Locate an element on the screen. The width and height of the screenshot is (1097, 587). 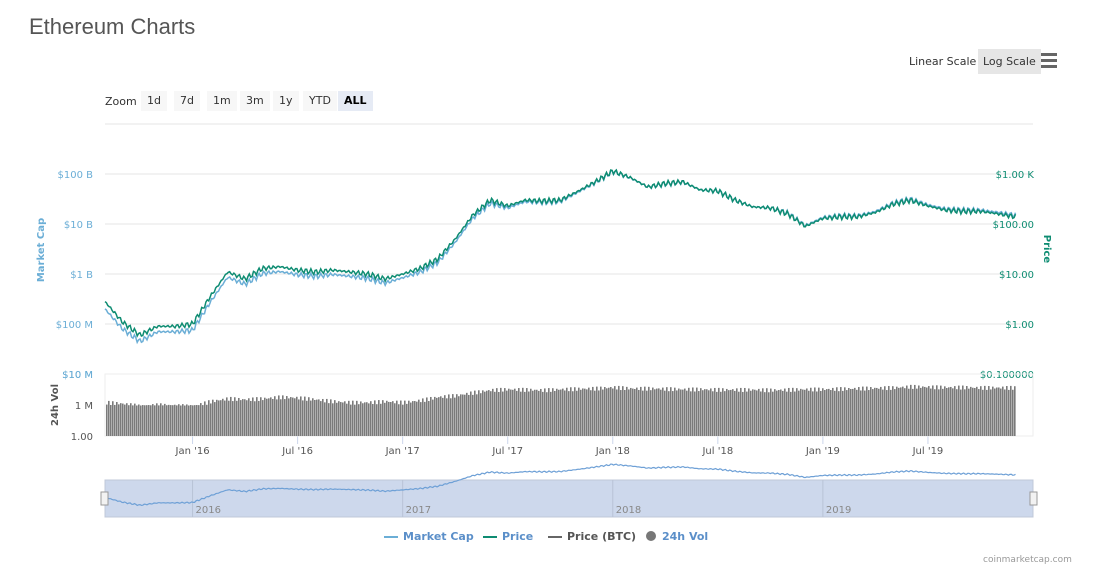
zoom-3m-button: 3m is located at coordinates (255, 101).